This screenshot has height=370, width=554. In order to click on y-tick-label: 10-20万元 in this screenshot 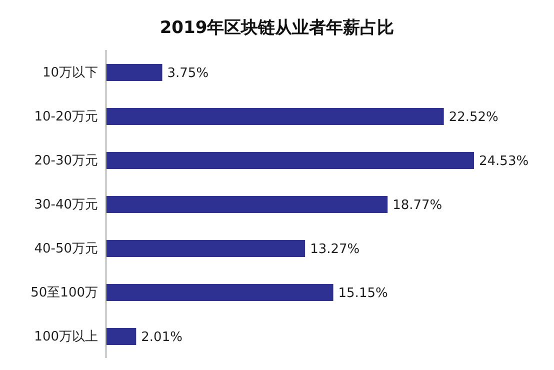, I will do `click(66, 117)`.